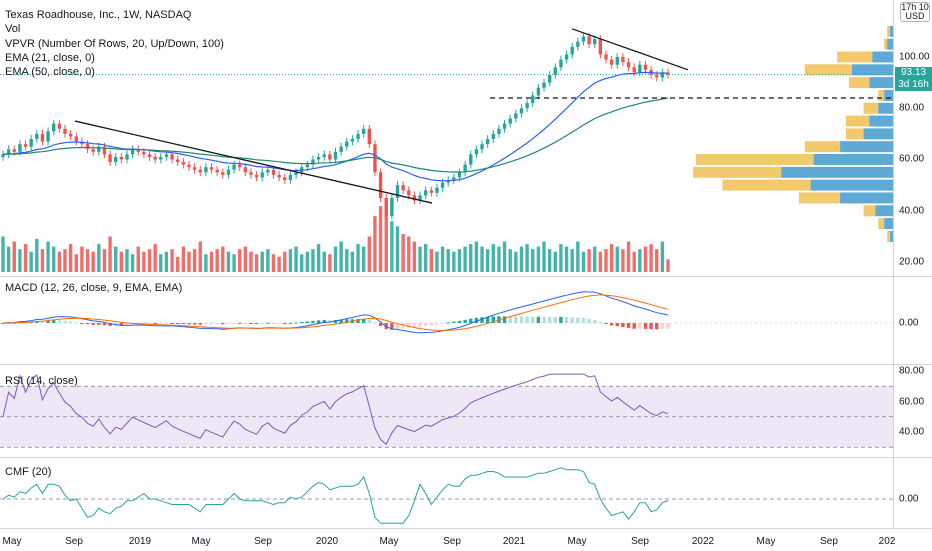 The height and width of the screenshot is (551, 932). Describe the element at coordinates (13, 29) in the screenshot. I see `legend-vol: Vol` at that location.